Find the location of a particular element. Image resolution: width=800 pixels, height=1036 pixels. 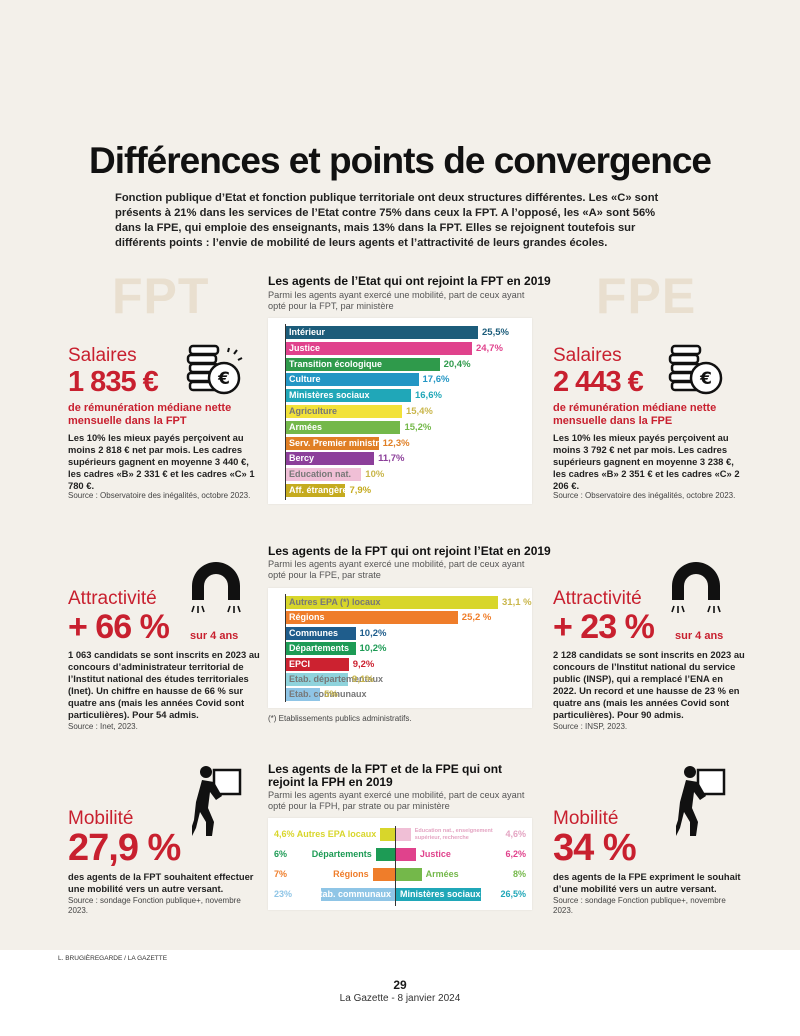

chart2-bar-label-6: Etab. communaux is located at coordinates (328, 694).